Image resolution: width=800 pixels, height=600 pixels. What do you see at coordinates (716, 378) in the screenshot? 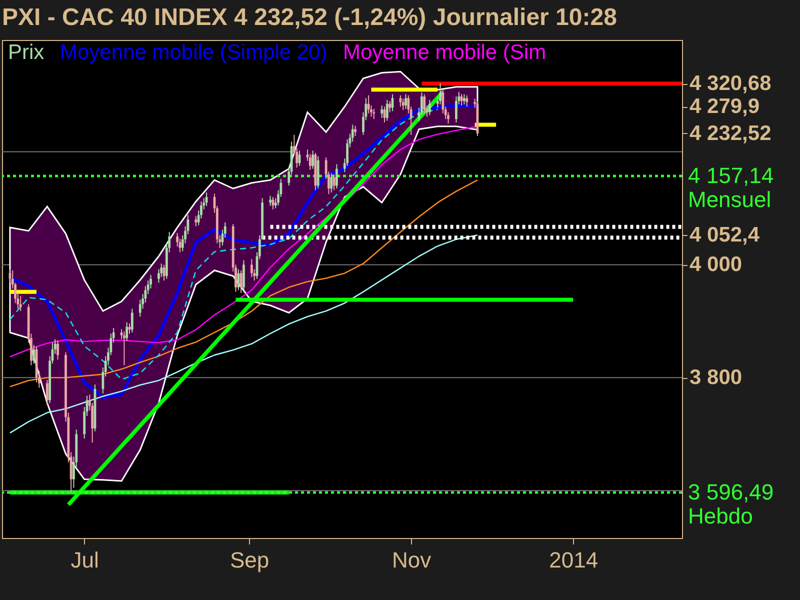
I see `y-tick-label: 3 800` at bounding box center [716, 378].